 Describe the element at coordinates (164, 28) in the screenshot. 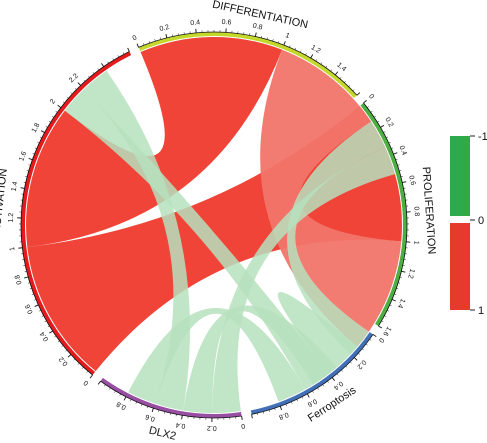

I see `differentiation-tick-label: 0.2` at that location.